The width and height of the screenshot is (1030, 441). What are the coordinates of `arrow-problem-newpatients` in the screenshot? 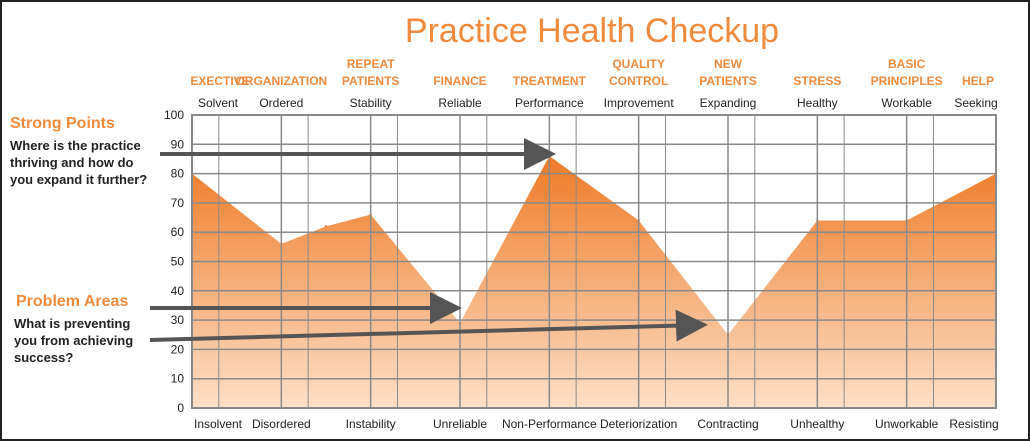 It's located at (428, 325).